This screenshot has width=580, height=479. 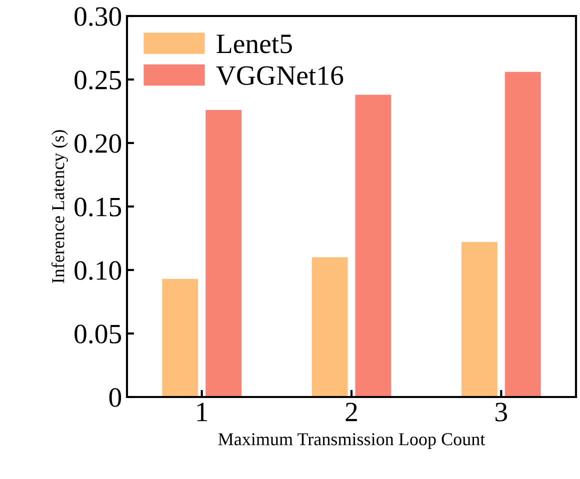 What do you see at coordinates (59, 207) in the screenshot?
I see `y-axis-title: Inference Latency (s)` at bounding box center [59, 207].